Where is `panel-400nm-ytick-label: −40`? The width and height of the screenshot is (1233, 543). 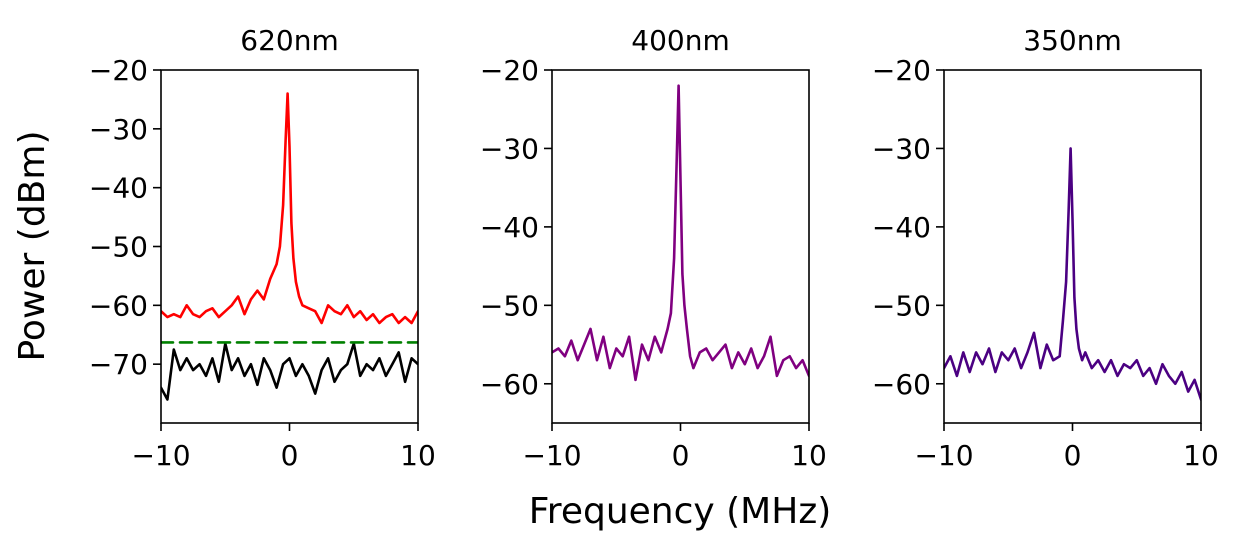
panel-400nm-ytick-label: −40 is located at coordinates (509, 227).